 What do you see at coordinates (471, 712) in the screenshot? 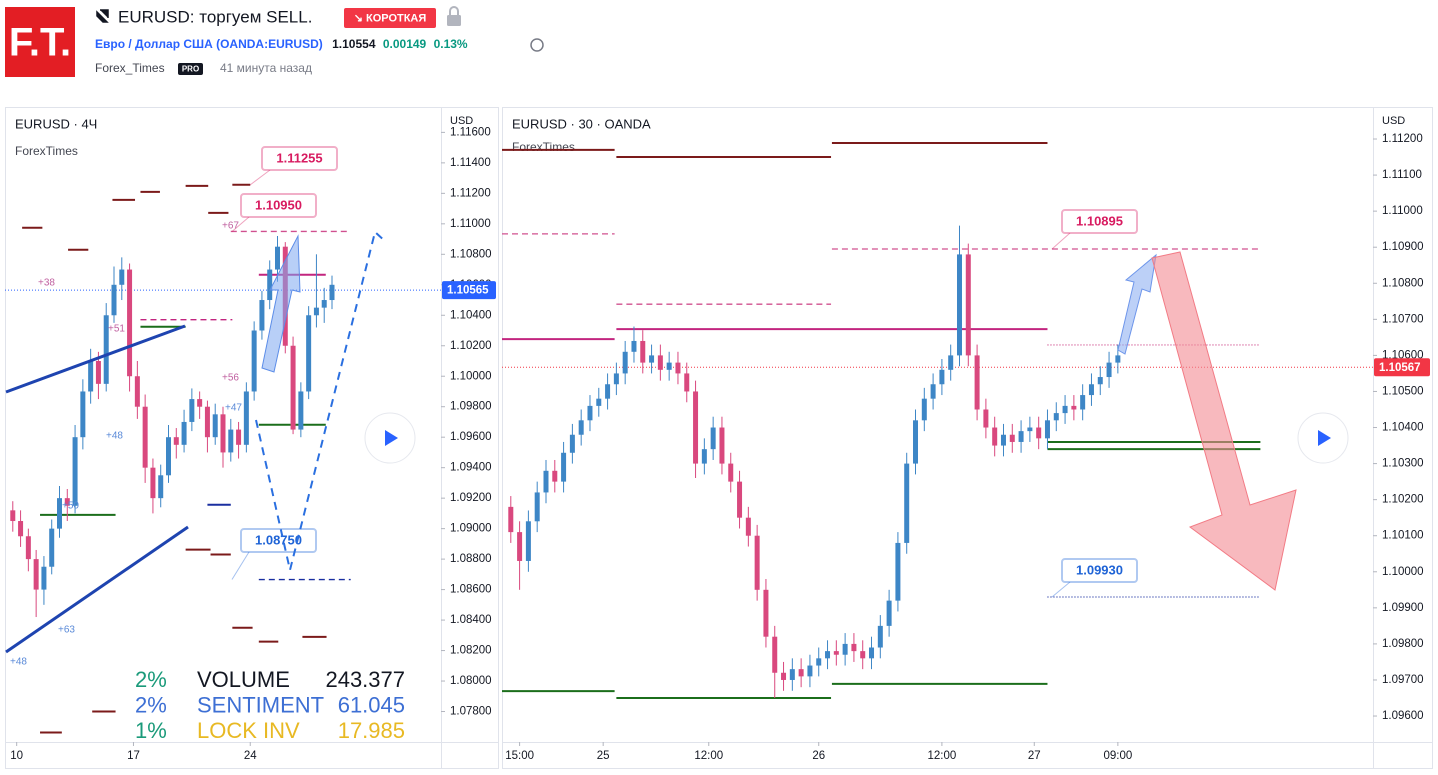
I see `y-tick-label: 1.07800` at bounding box center [471, 712].